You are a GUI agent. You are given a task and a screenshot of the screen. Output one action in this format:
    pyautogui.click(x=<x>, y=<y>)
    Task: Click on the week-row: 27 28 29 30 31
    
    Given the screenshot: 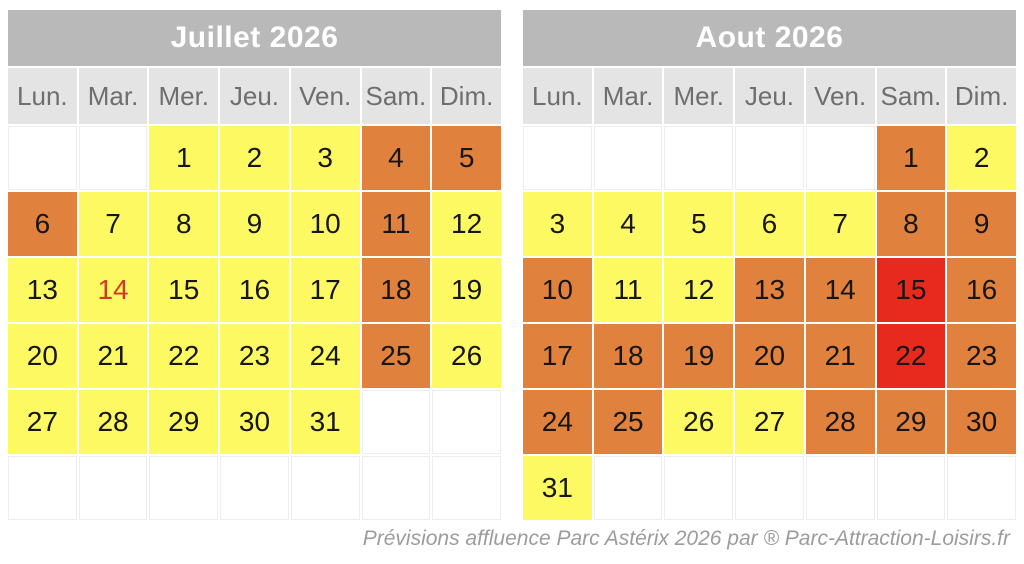 What is the action you would take?
    pyautogui.click(x=254, y=422)
    